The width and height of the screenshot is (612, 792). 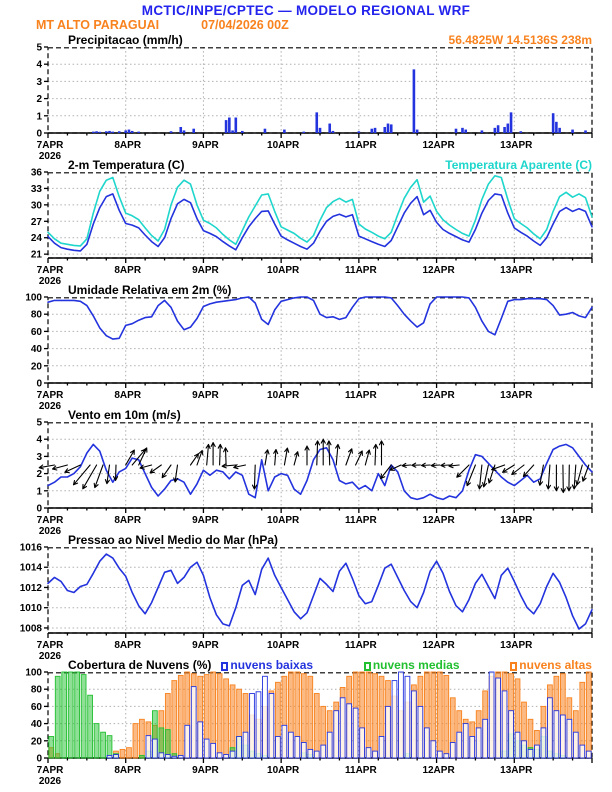 I want to click on svg-text: 1008, so click(x=31, y=628).